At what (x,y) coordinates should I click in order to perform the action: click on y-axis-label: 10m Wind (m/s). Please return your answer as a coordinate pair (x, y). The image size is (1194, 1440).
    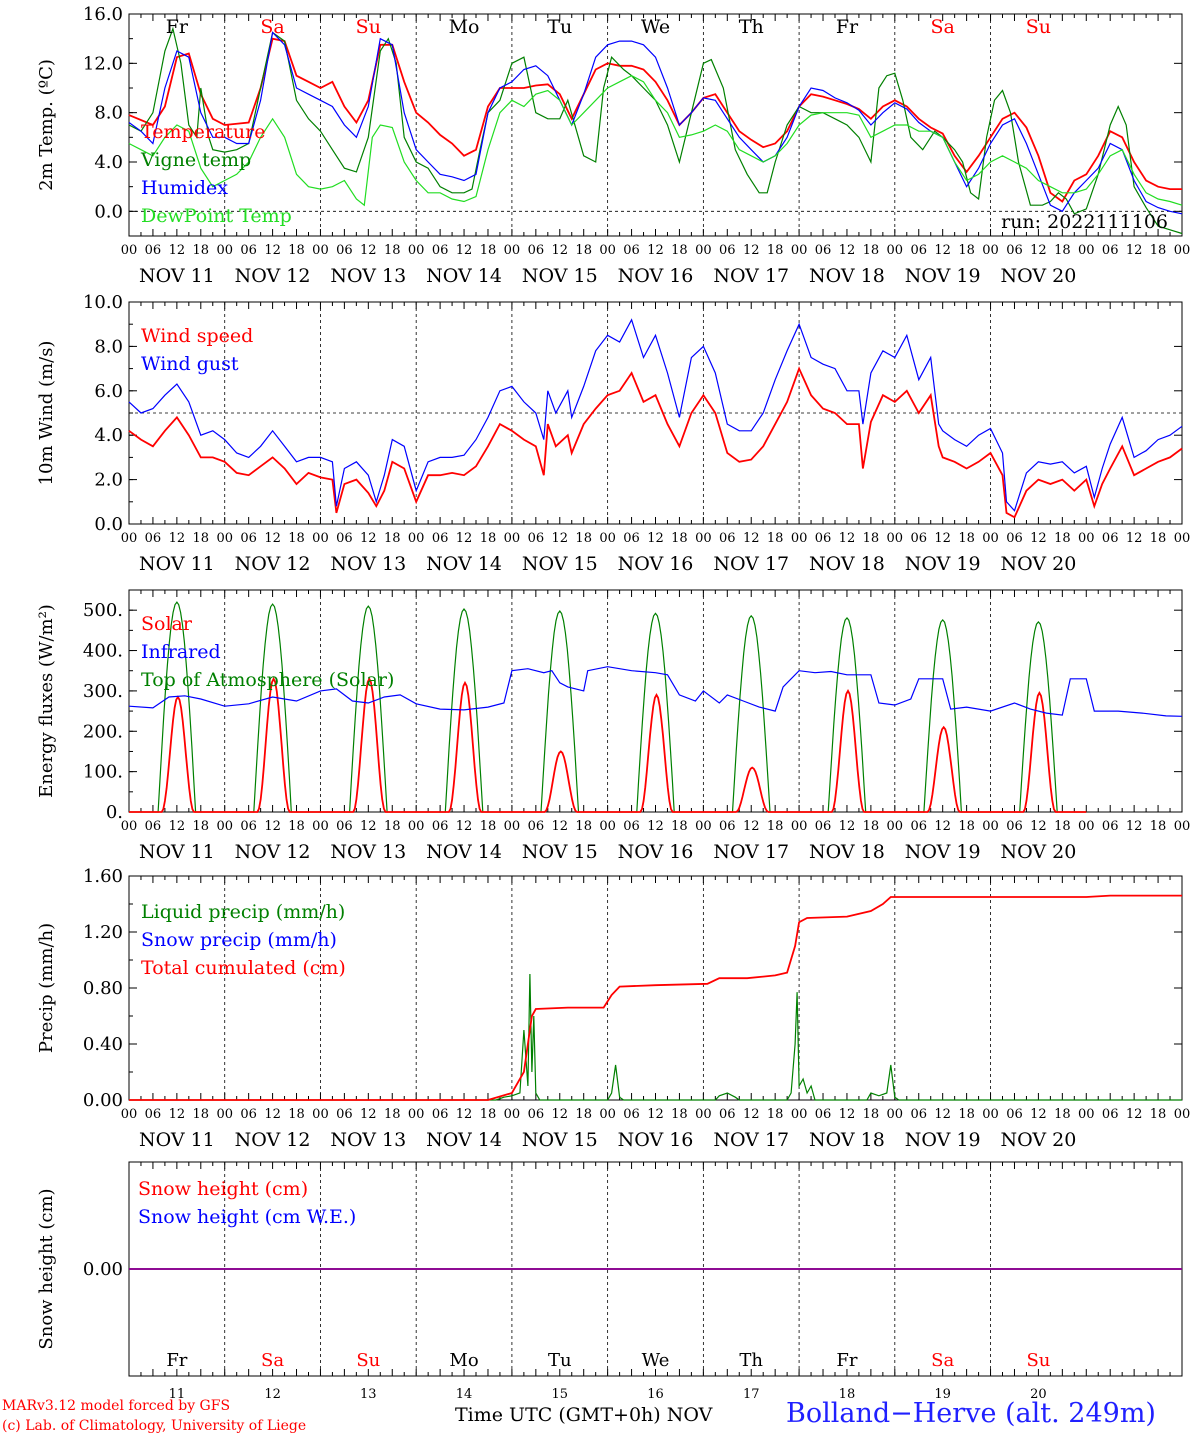
    Looking at the image, I should click on (46, 413).